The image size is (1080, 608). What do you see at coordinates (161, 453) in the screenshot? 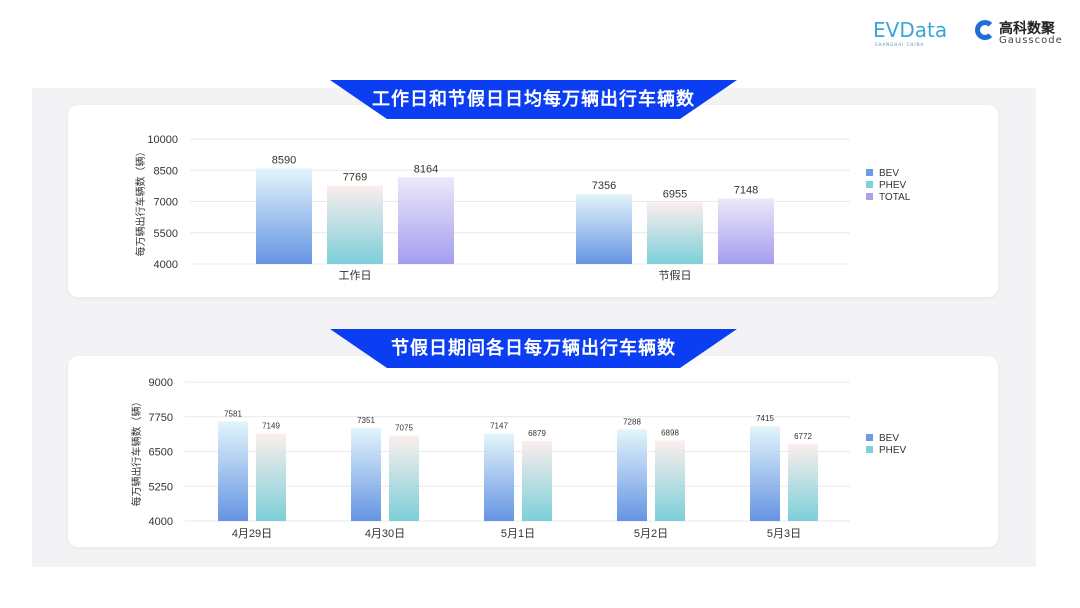
I see `y-tick-label: 6500` at bounding box center [161, 453].